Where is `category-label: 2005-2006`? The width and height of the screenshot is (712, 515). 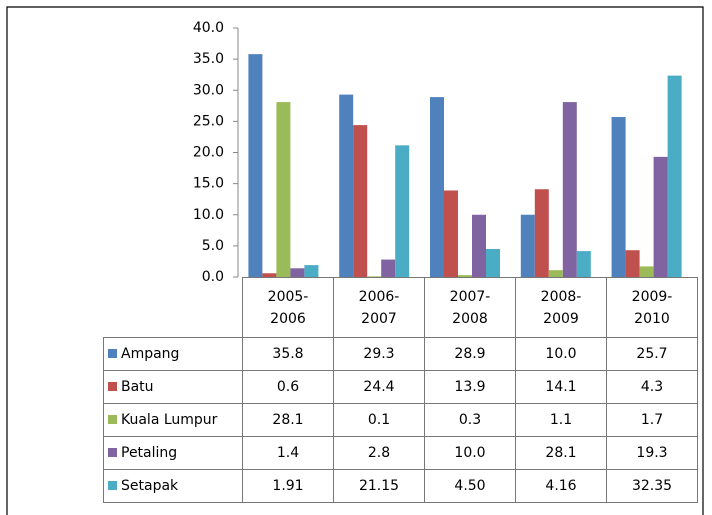 category-label: 2005-2006 is located at coordinates (288, 307).